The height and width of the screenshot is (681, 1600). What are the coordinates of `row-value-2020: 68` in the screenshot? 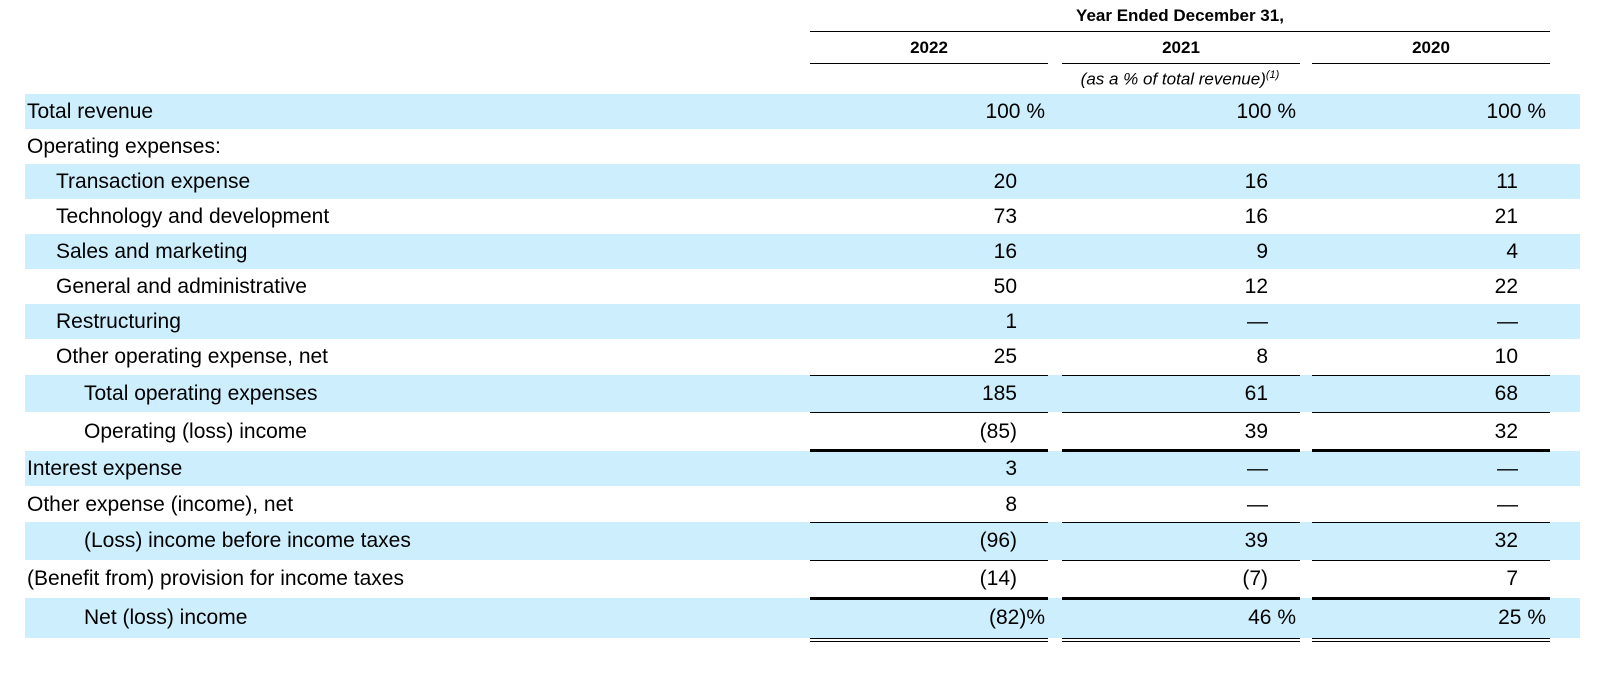 It's located at (1506, 393).